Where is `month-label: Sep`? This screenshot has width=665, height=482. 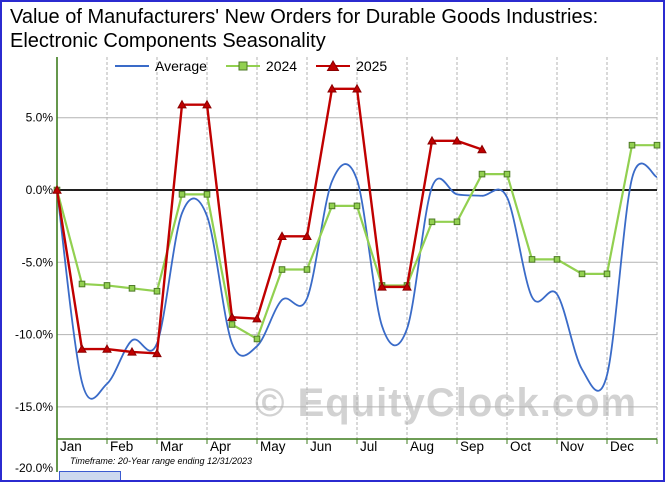
month-label: Sep is located at coordinates (472, 446).